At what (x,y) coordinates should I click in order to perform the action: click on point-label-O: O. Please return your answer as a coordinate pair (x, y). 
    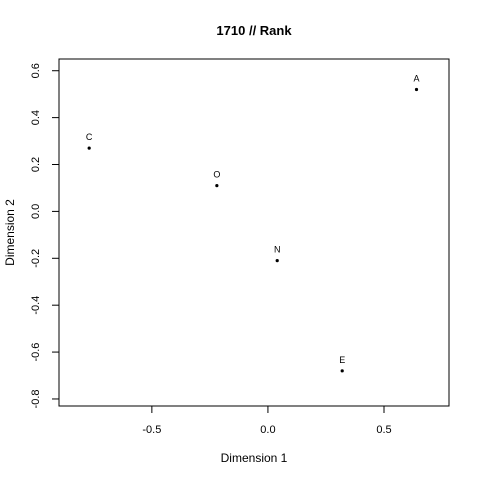
    Looking at the image, I should click on (216, 175).